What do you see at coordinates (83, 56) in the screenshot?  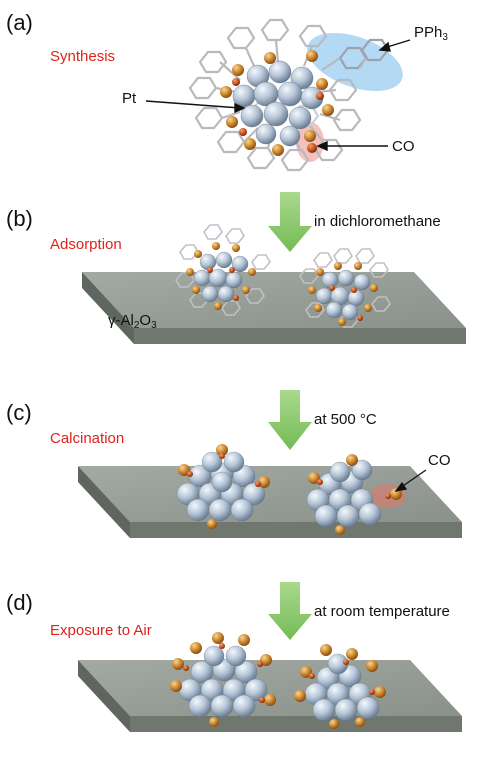 I see `step-synthesis: Synthesis` at bounding box center [83, 56].